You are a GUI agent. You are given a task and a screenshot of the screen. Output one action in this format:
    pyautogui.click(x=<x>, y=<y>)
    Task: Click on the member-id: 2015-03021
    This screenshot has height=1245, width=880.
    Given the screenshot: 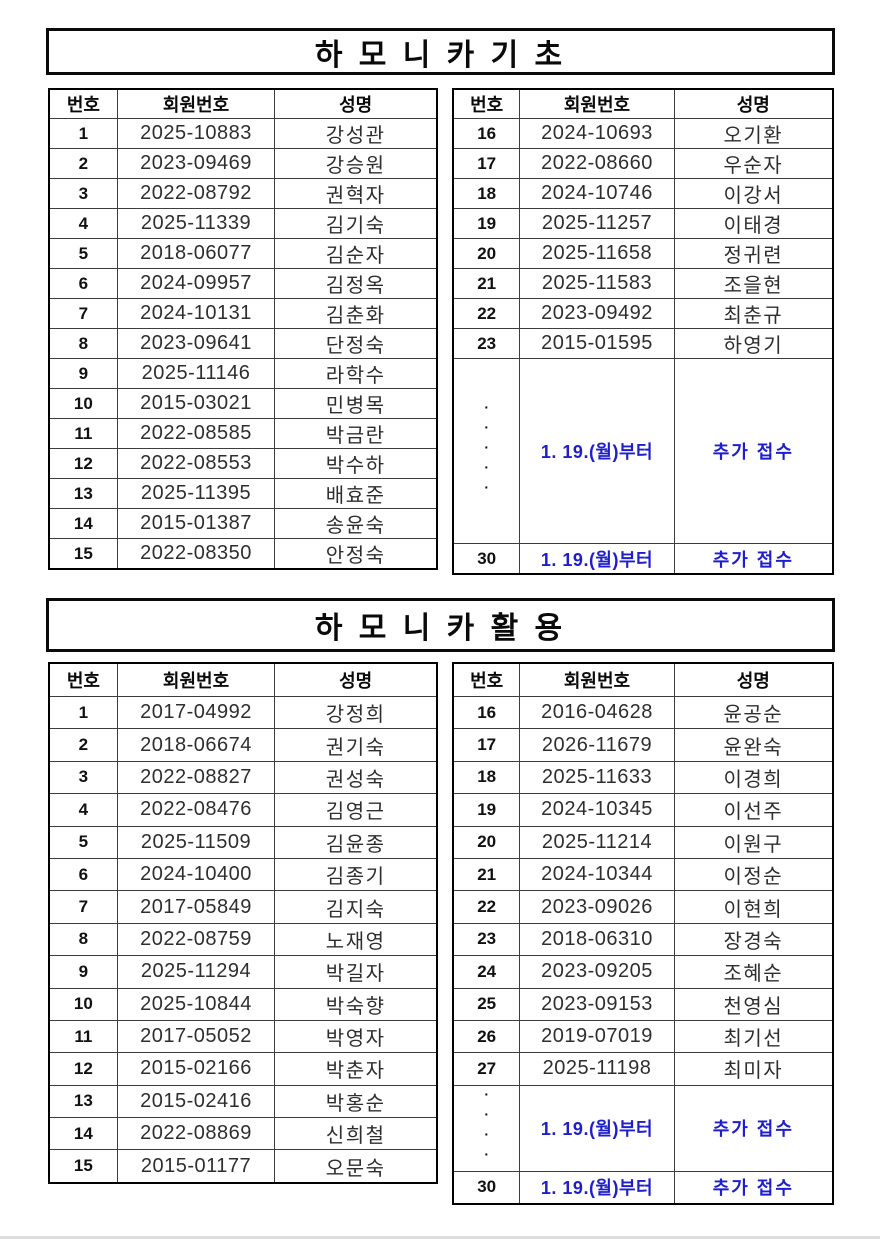 What is the action you would take?
    pyautogui.click(x=196, y=403)
    